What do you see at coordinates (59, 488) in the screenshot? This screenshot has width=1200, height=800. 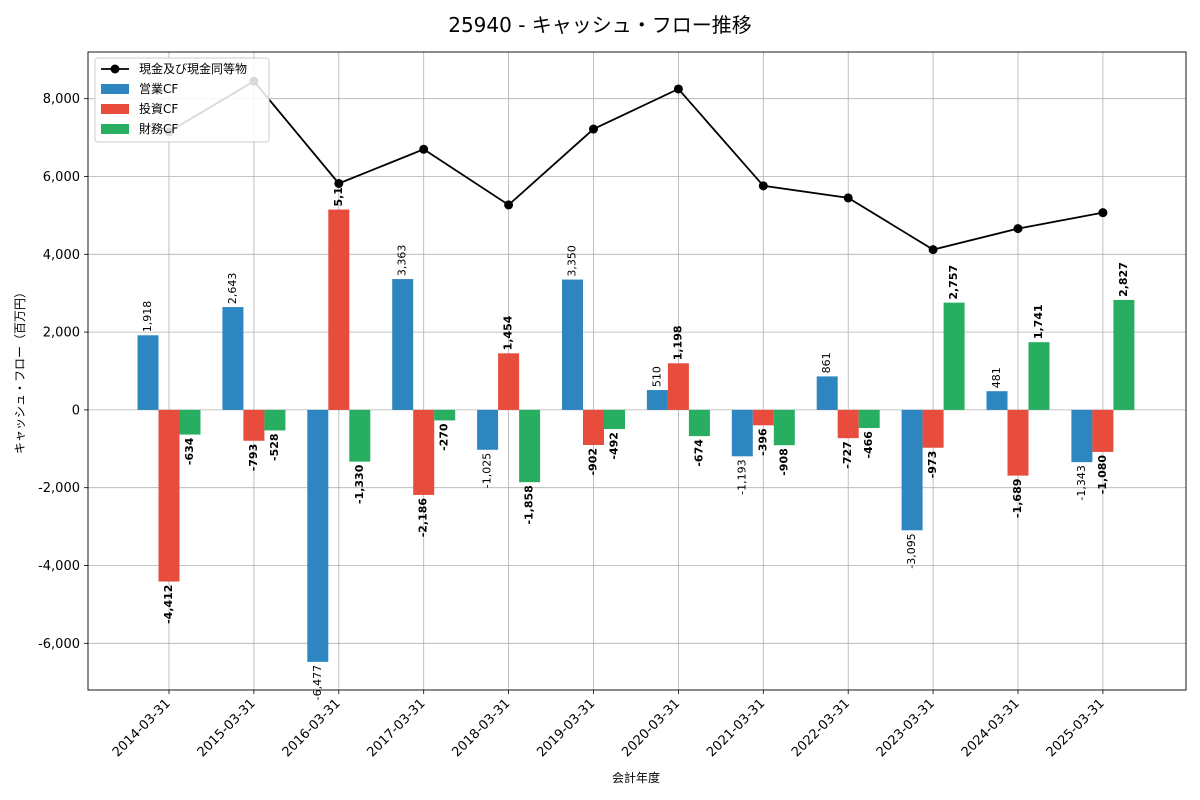 I see `y-tick-label: -2,000` at bounding box center [59, 488].